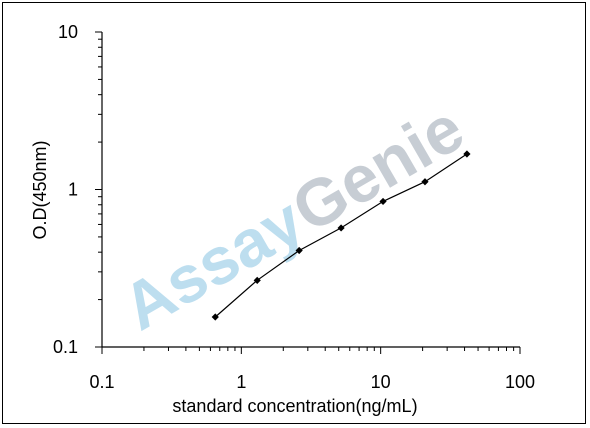 Image resolution: width=590 pixels, height=428 pixels. I want to click on y-tick-label: 10, so click(68, 32).